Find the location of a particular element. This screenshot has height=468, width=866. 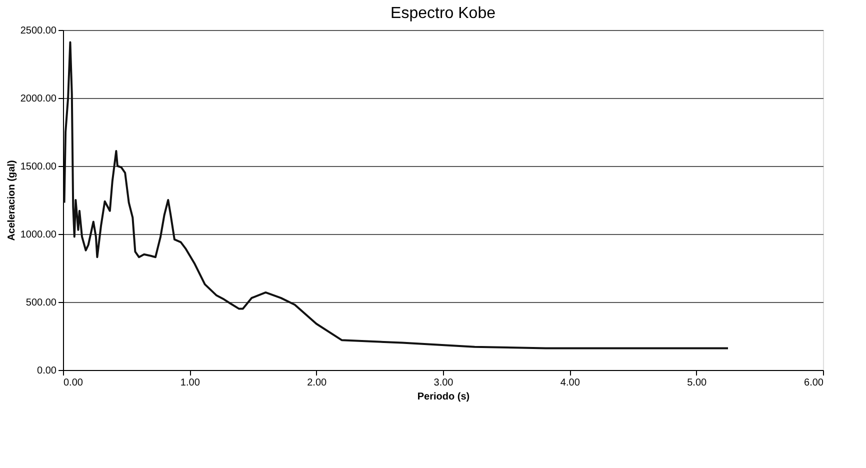

y-tick-label: 1500.00 is located at coordinates (38, 167).